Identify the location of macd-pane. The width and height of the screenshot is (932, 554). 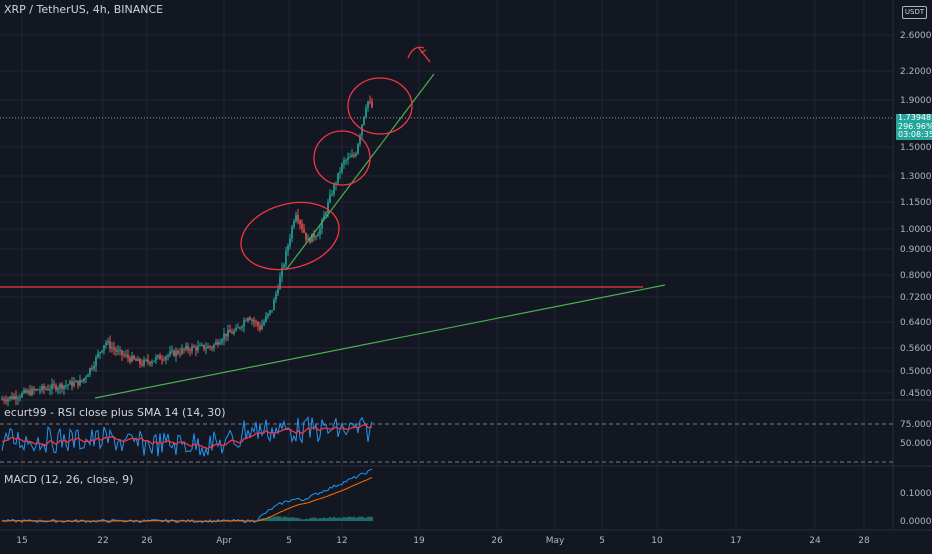
(187, 496).